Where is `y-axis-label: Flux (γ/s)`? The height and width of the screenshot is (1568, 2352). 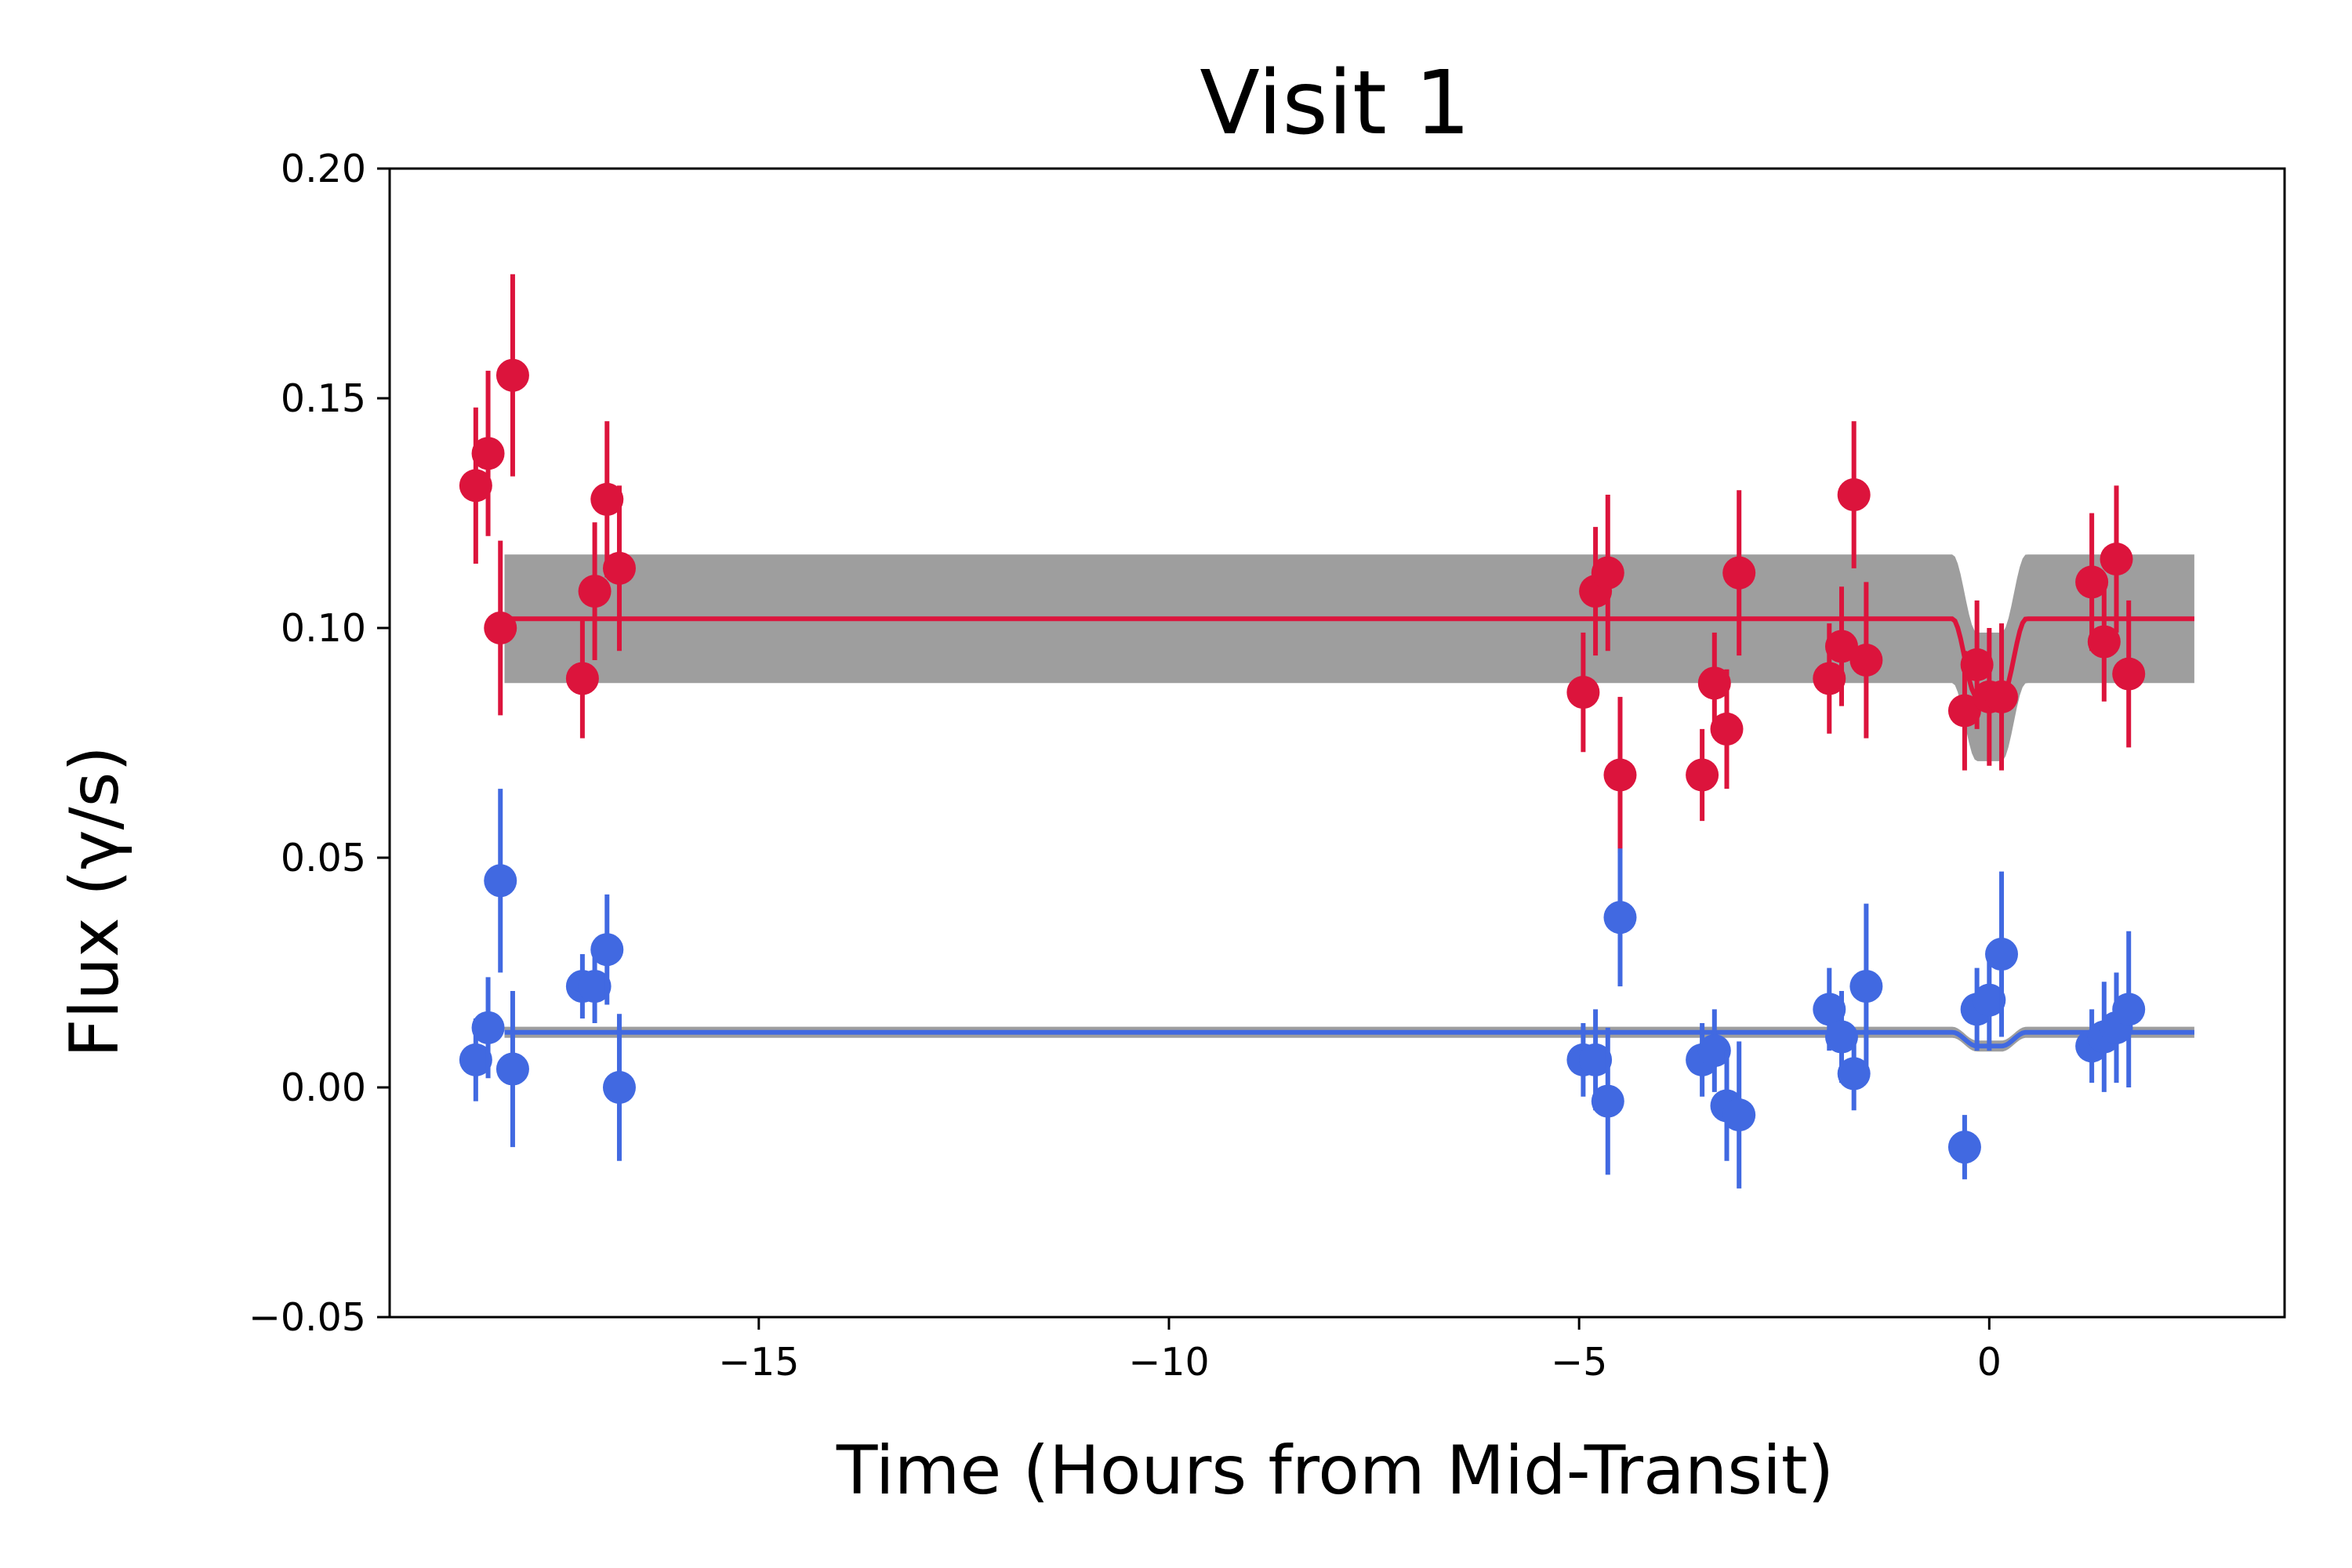
y-axis-label: Flux (γ/s) is located at coordinates (95, 902).